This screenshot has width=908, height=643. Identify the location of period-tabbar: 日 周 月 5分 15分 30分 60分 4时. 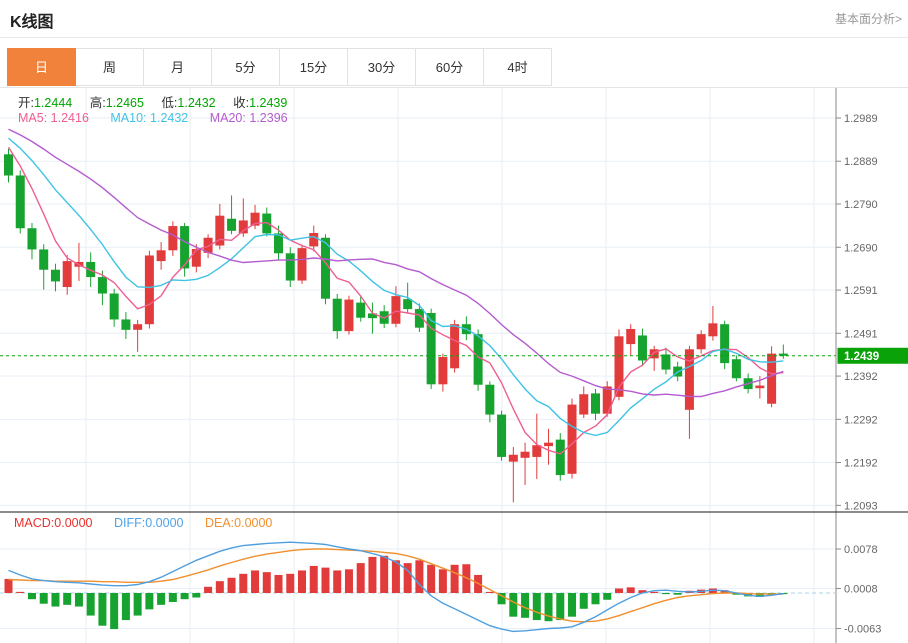
(279, 67).